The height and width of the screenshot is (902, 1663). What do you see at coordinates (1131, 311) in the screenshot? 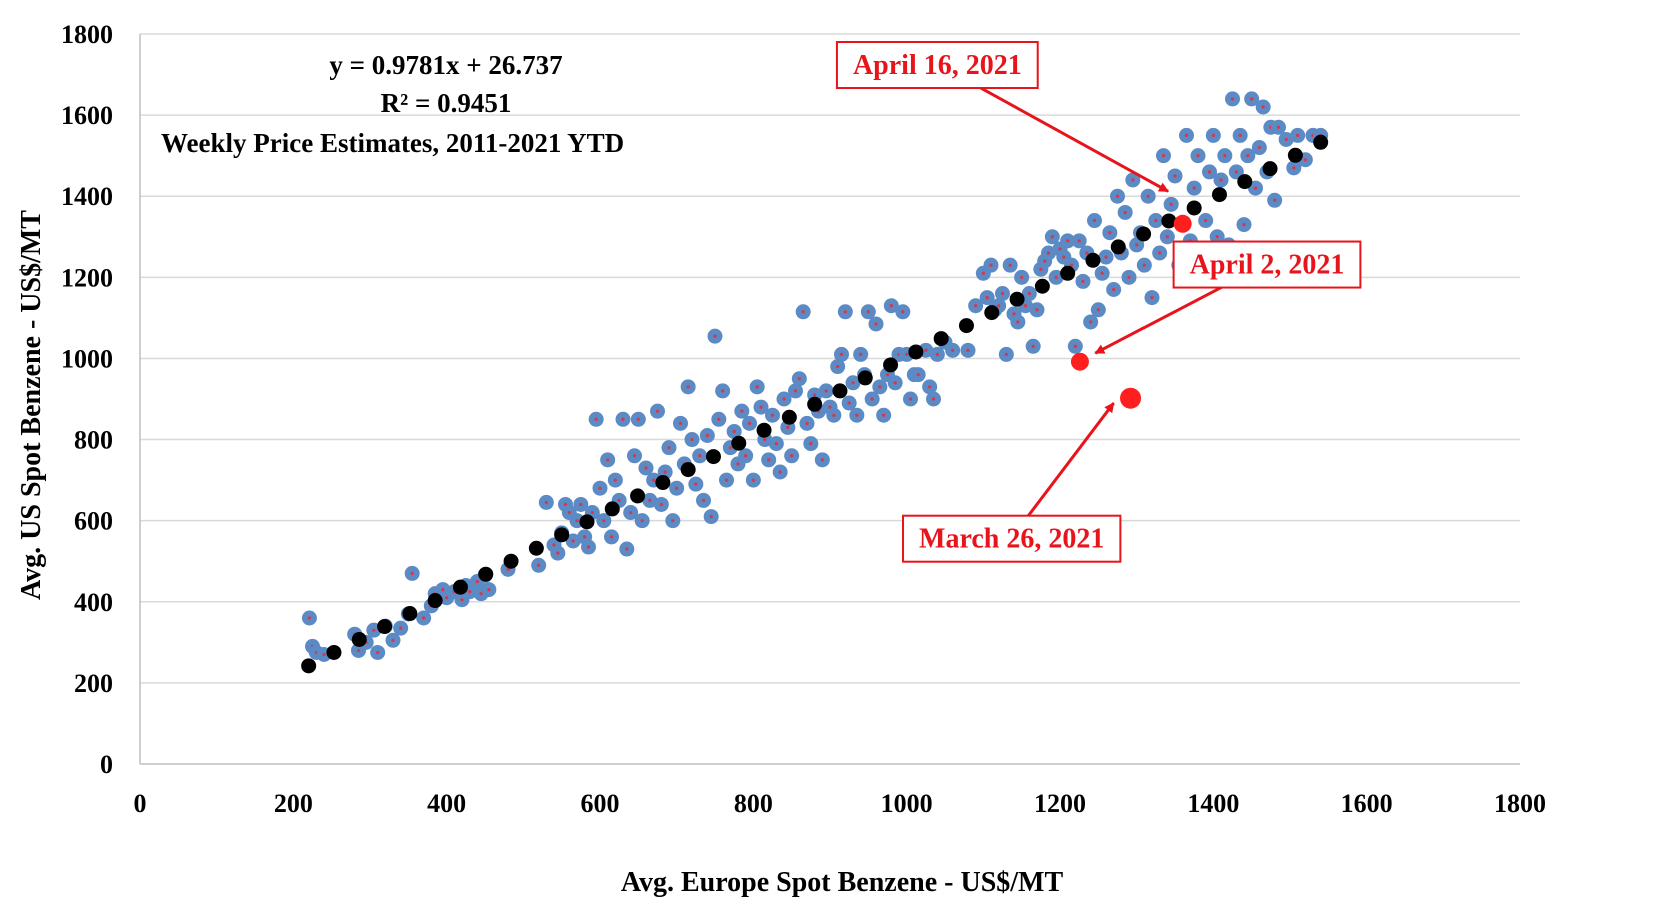
I see `highlight-points` at bounding box center [1131, 311].